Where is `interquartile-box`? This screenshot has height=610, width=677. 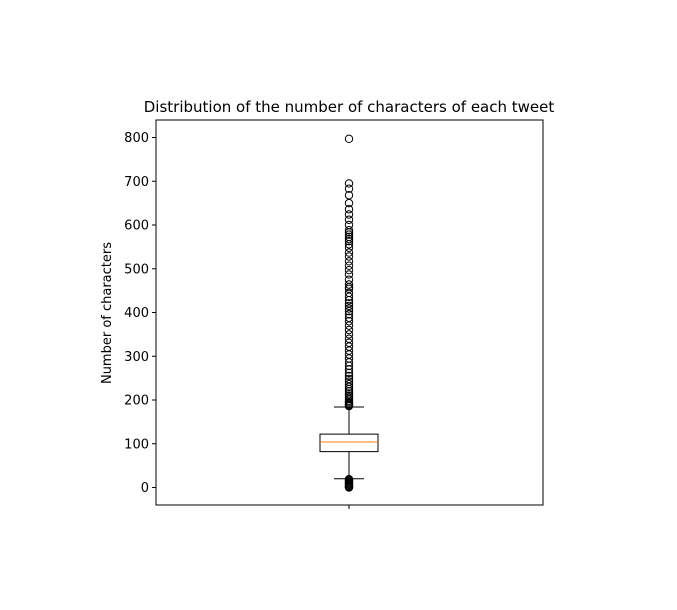 interquartile-box is located at coordinates (349, 443).